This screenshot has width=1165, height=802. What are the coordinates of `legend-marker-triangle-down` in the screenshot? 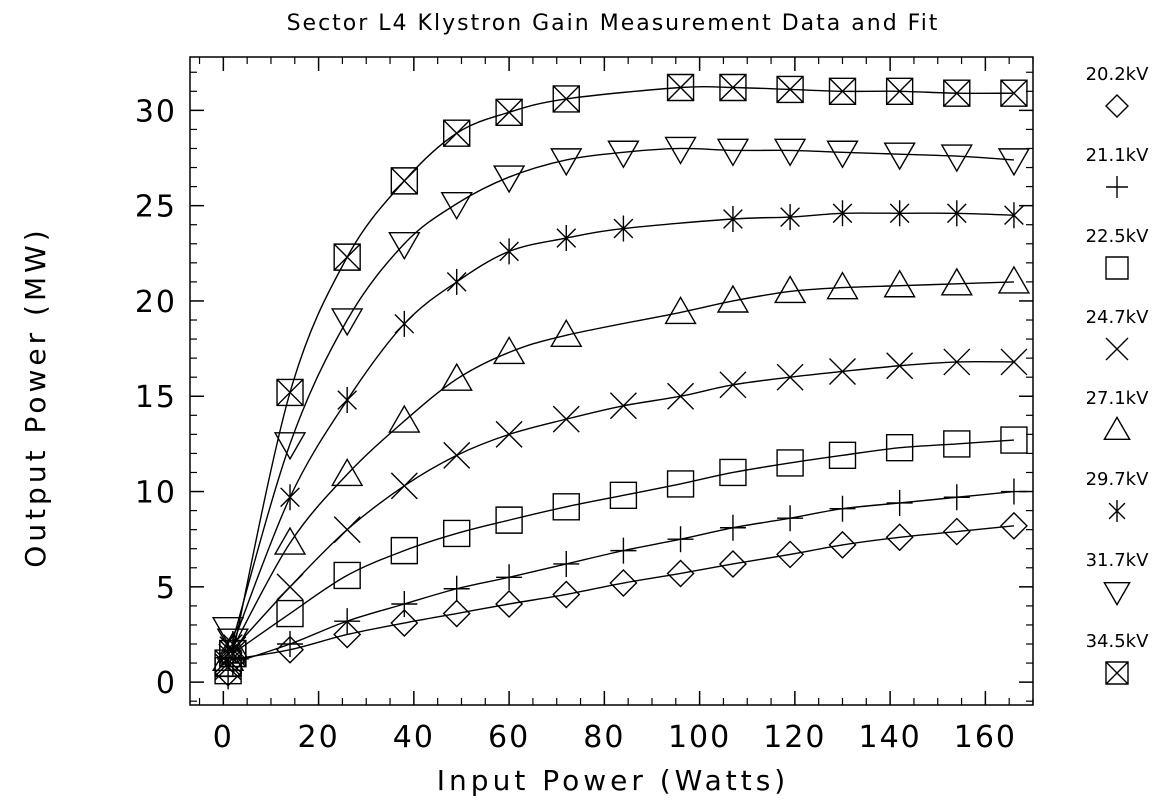 It's located at (1117, 594).